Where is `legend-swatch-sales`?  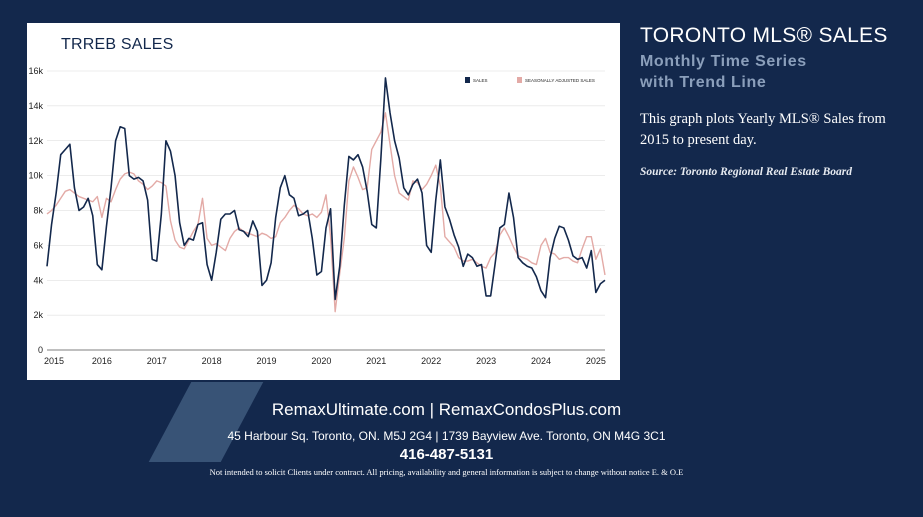 legend-swatch-sales is located at coordinates (467, 80).